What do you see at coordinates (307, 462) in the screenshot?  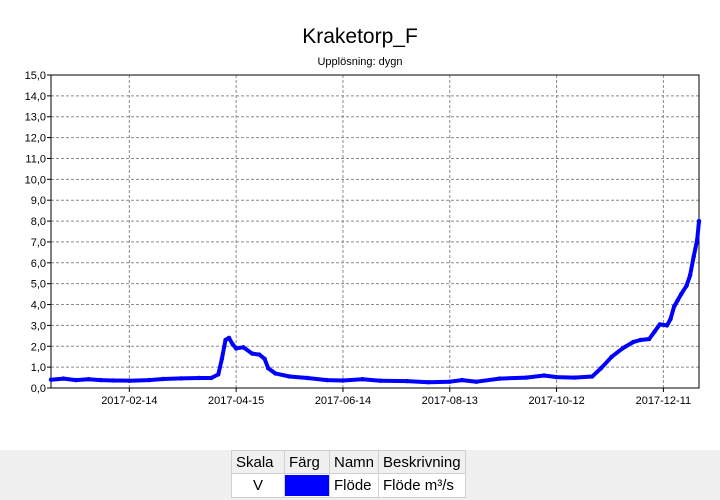 I see `legend-header-color: Färg` at bounding box center [307, 462].